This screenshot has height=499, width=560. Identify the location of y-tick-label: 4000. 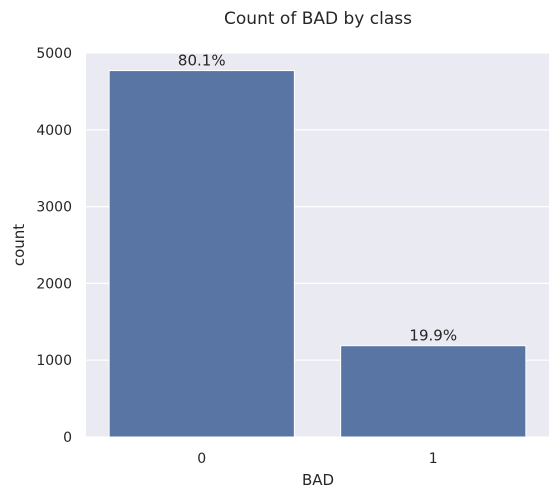
(54, 131).